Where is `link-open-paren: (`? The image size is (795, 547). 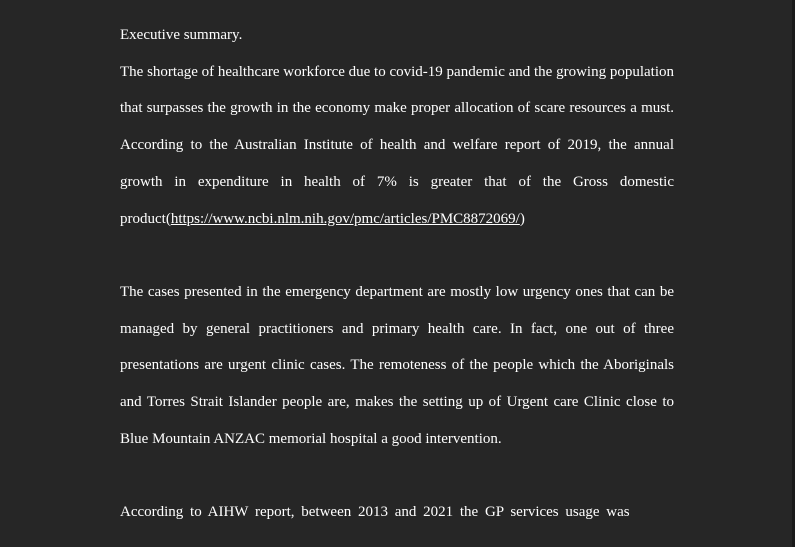
link-open-paren: ( is located at coordinates (168, 218).